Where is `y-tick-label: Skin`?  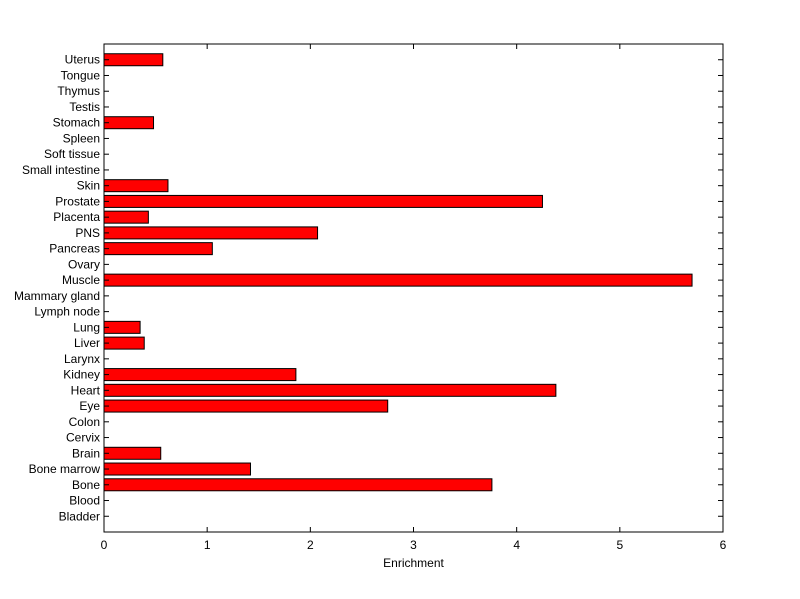 y-tick-label: Skin is located at coordinates (88, 186).